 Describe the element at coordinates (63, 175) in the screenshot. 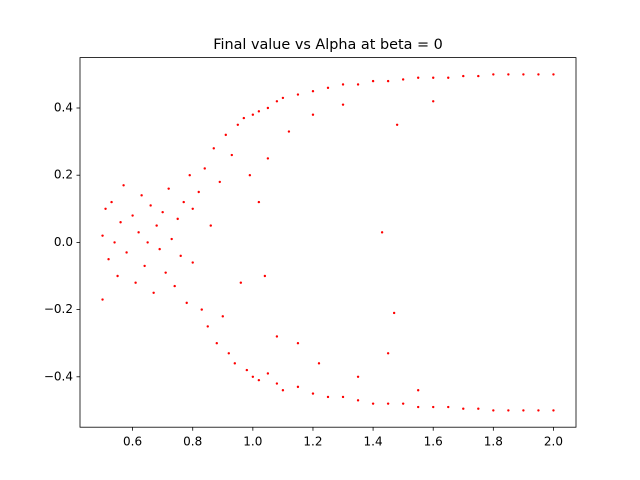

I see `y-tick-label: 0.2` at that location.